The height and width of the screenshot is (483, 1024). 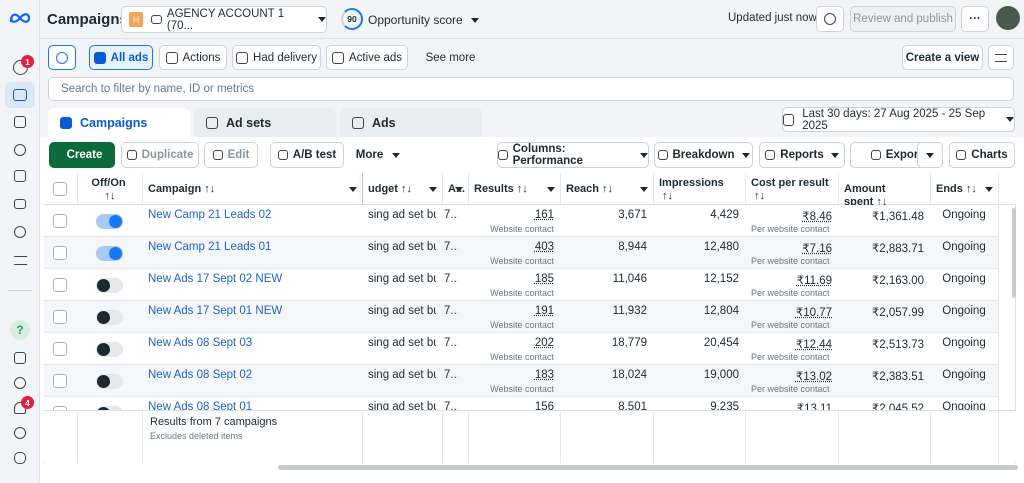 What do you see at coordinates (20, 383) in the screenshot?
I see `settings-icon` at bounding box center [20, 383].